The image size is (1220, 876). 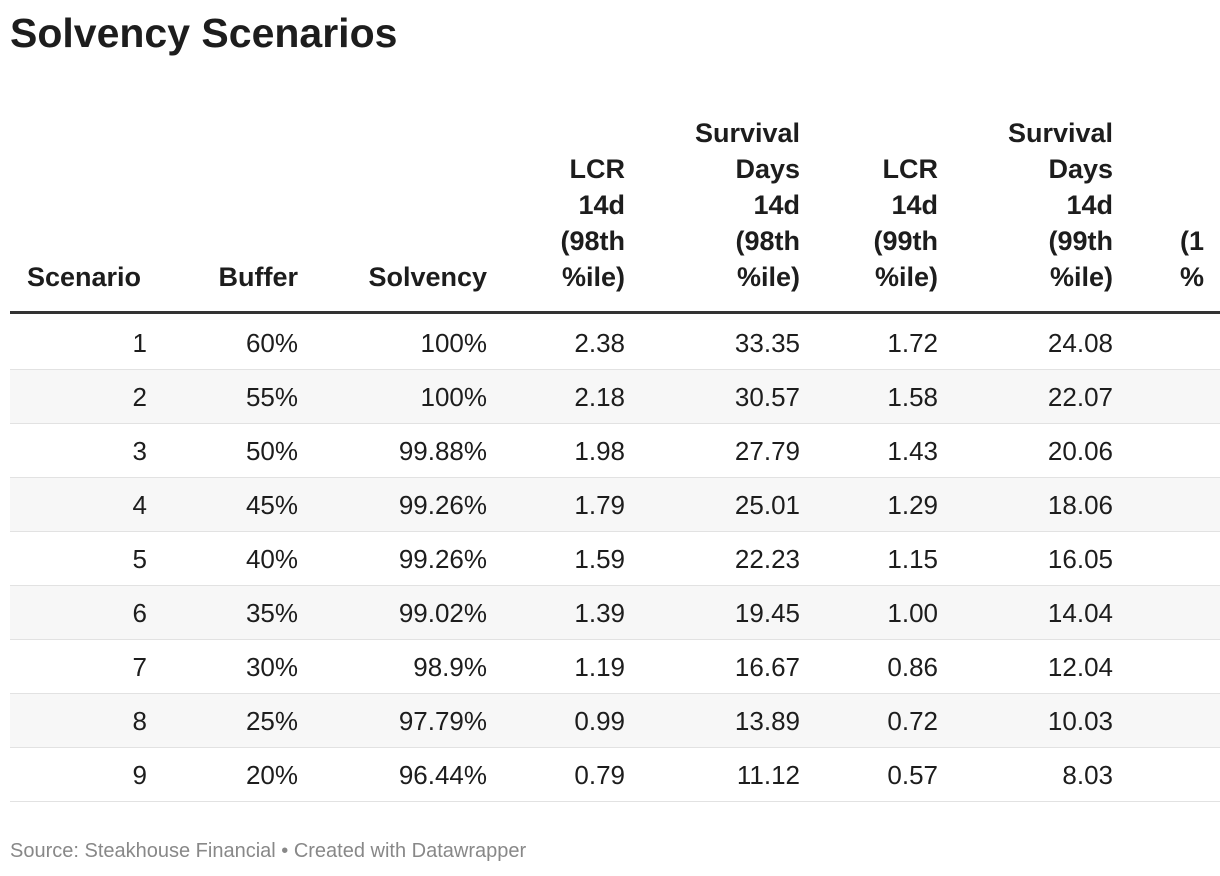 I want to click on cell: 45%, so click(x=271, y=505).